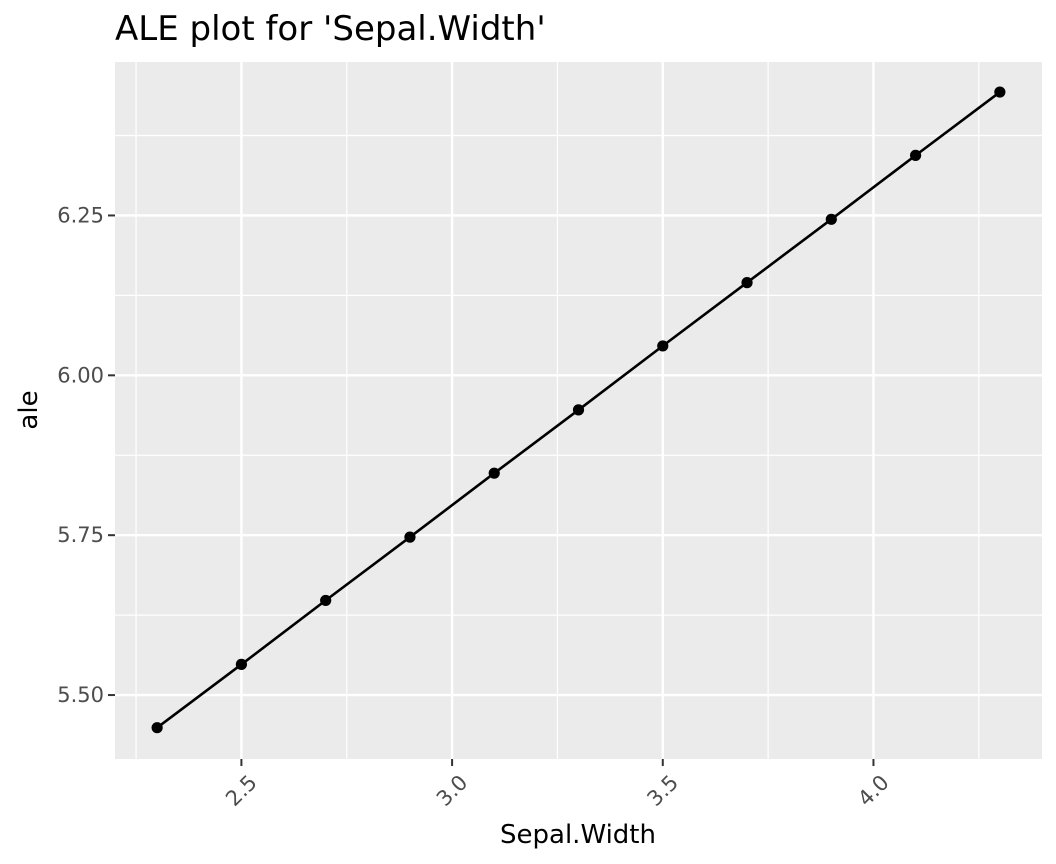 This screenshot has height=864, width=1056. I want to click on y-tick-label: 6.25, so click(80, 215).